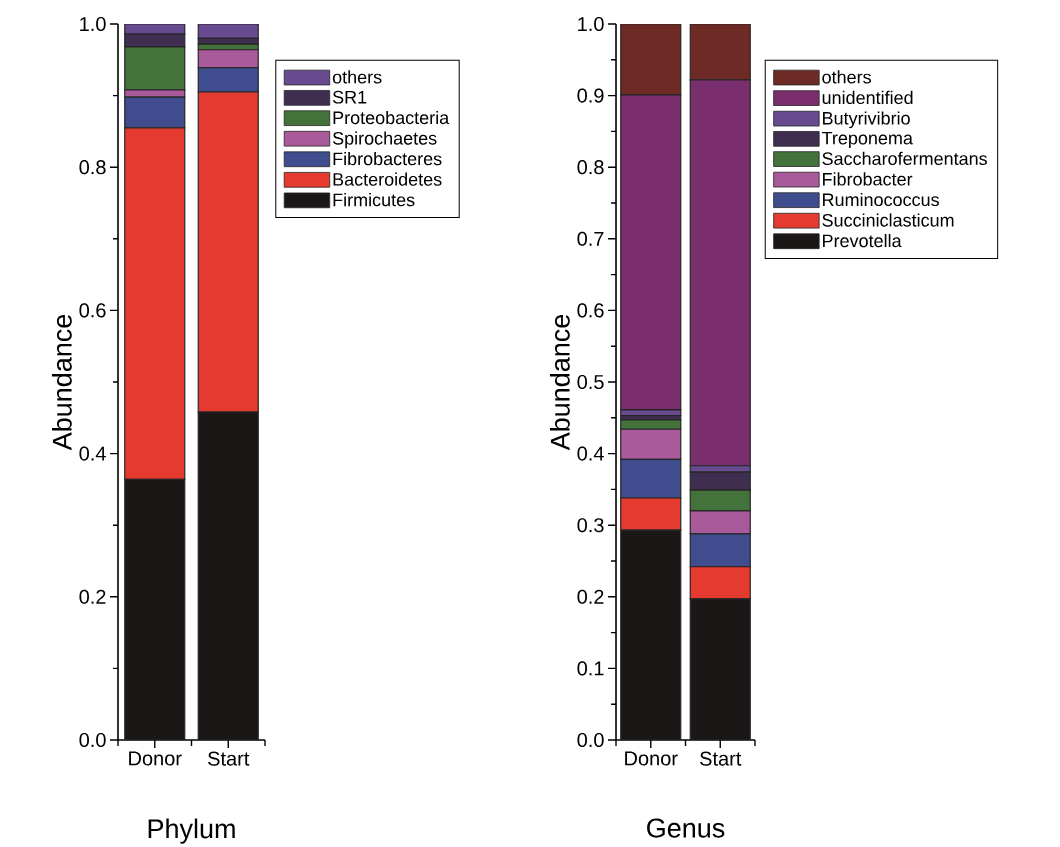 The image size is (1060, 847). I want to click on legend-label: Fibrobacteres, so click(387, 158).